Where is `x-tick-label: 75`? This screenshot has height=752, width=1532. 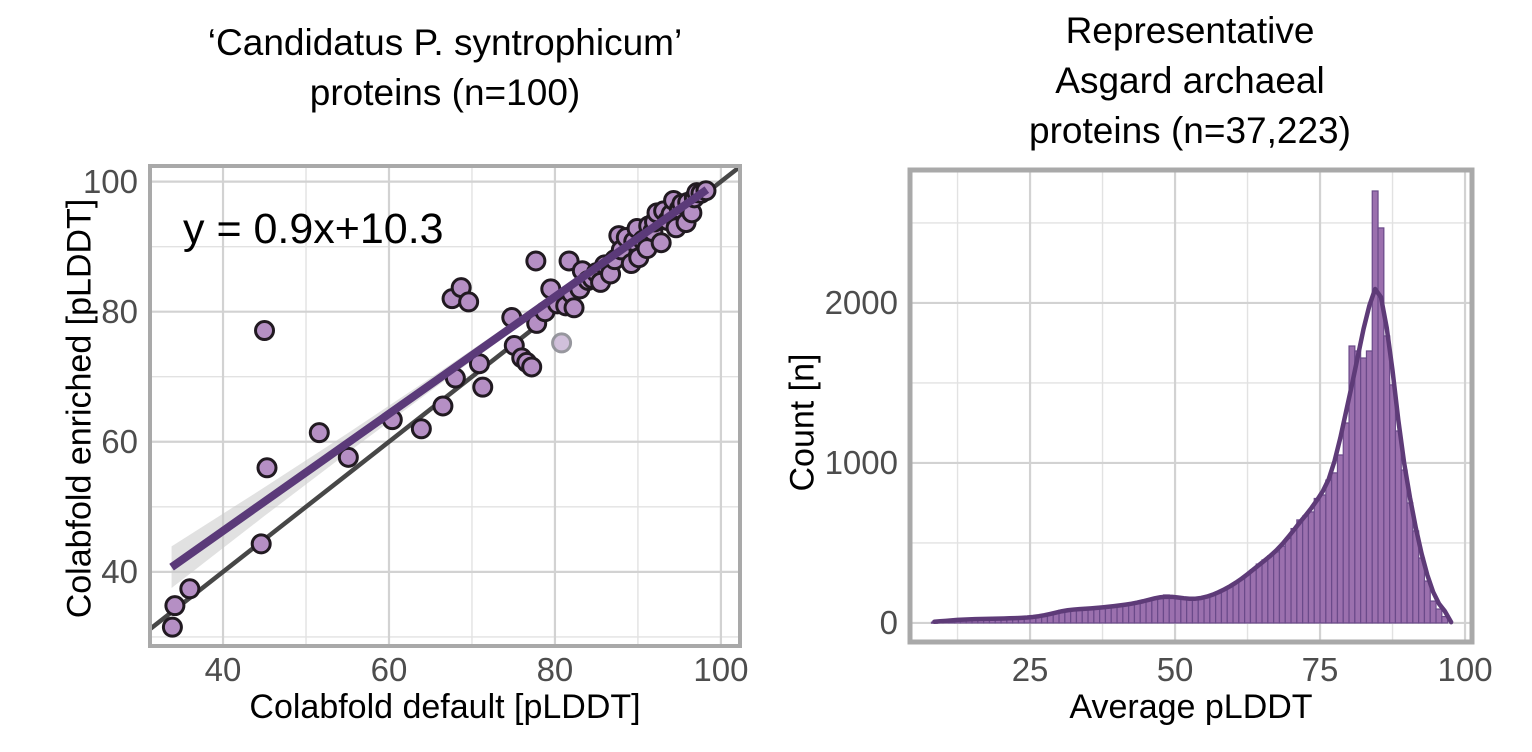 x-tick-label: 75 is located at coordinates (1320, 669).